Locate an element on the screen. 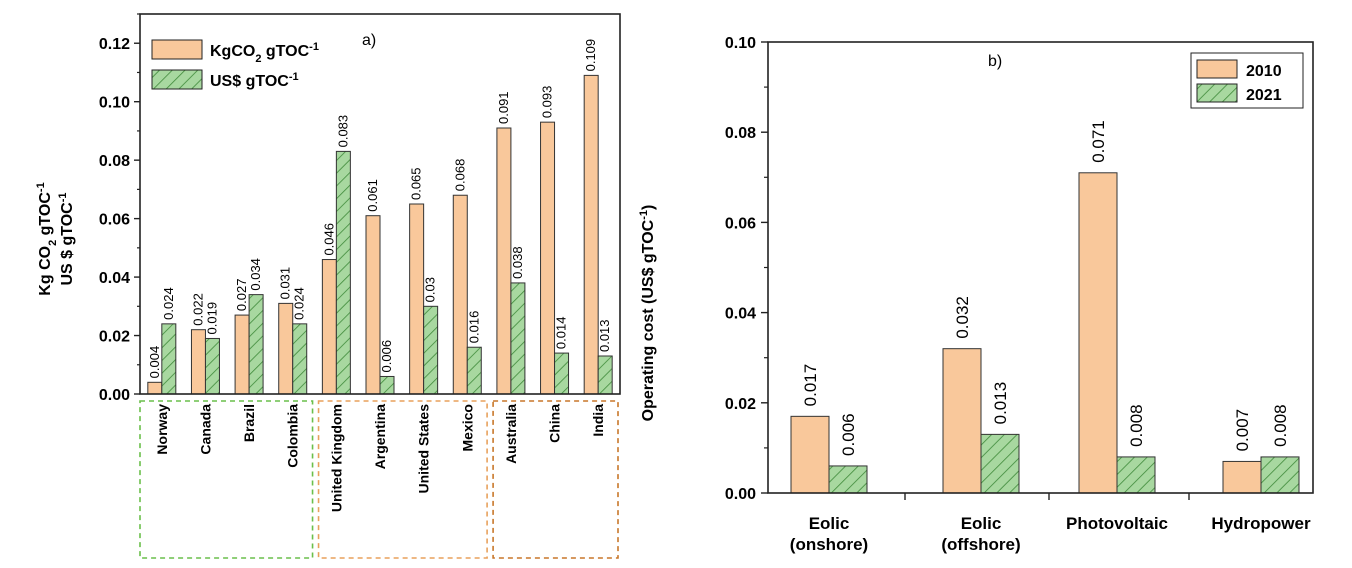  data-label-2021-photovoltaic: 0.008 is located at coordinates (1136, 425).